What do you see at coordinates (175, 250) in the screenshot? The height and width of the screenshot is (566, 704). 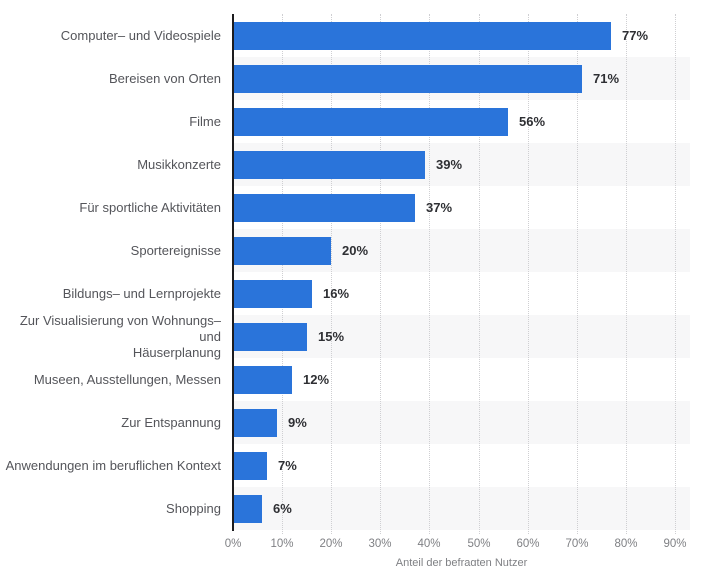 I see `category-label: Sportereignisse` at bounding box center [175, 250].